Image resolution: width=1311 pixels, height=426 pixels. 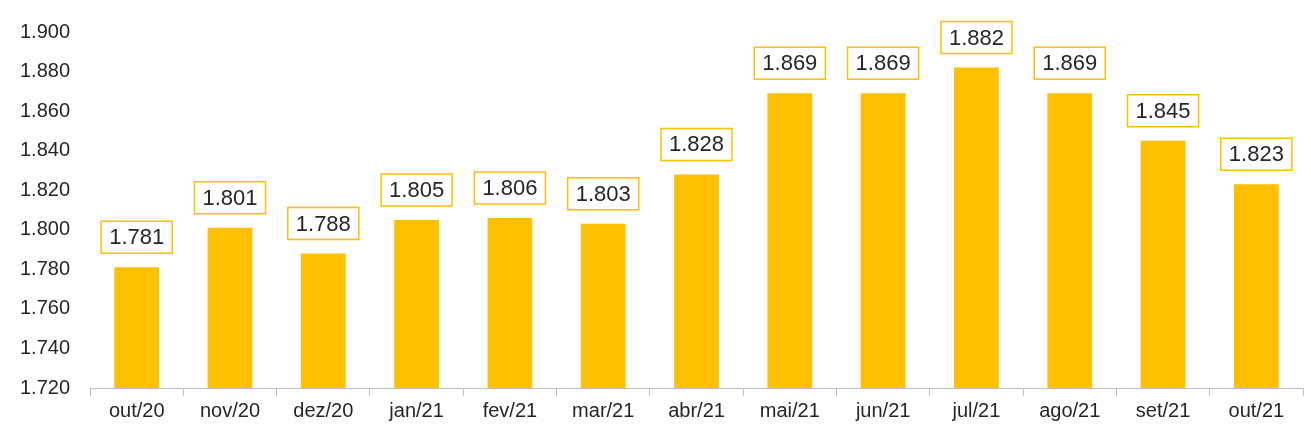 I want to click on data-label: 1.828, so click(x=696, y=144).